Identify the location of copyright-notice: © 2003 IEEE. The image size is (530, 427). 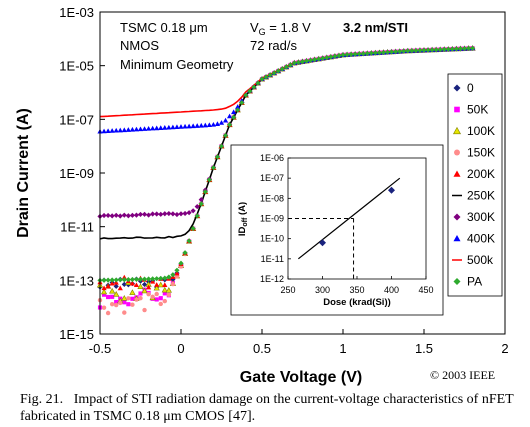
(463, 375).